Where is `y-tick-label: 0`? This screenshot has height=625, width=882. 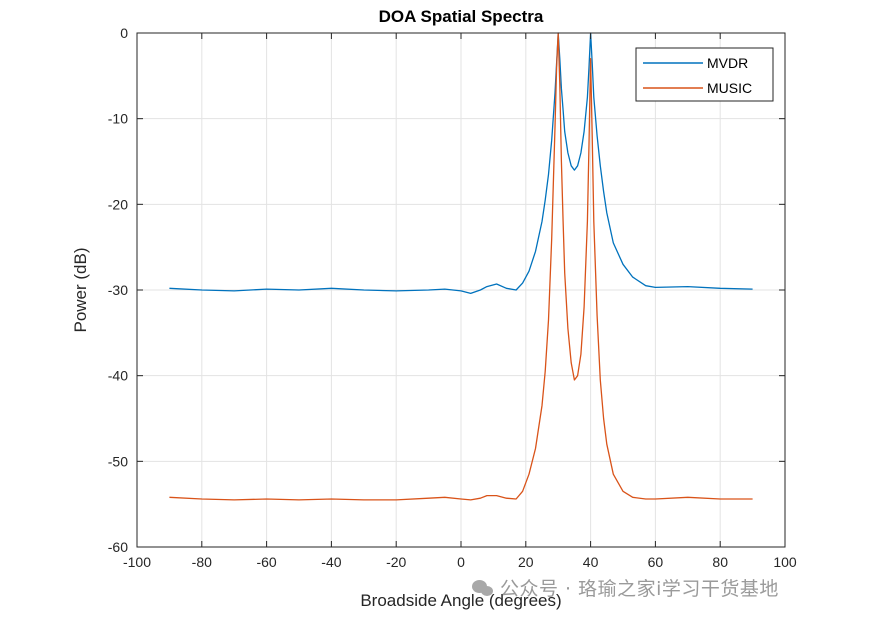 y-tick-label: 0 is located at coordinates (124, 33).